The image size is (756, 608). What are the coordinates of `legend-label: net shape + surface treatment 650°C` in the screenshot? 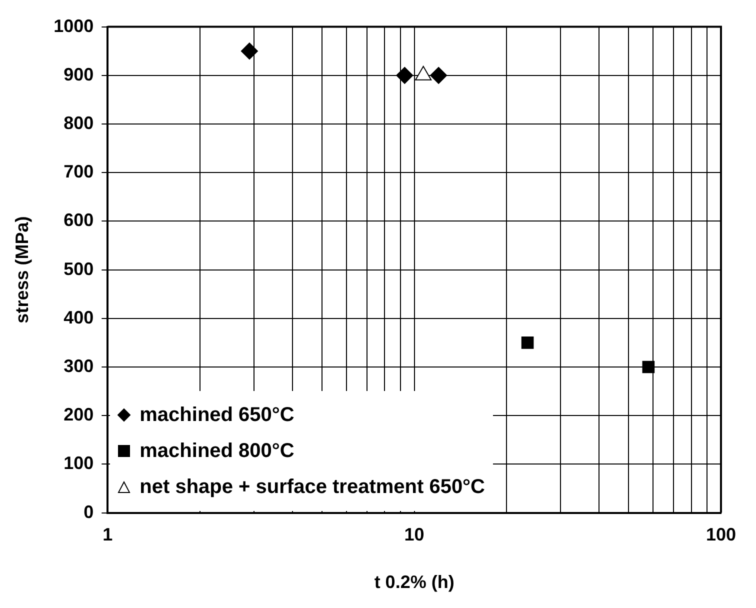 It's located at (313, 487).